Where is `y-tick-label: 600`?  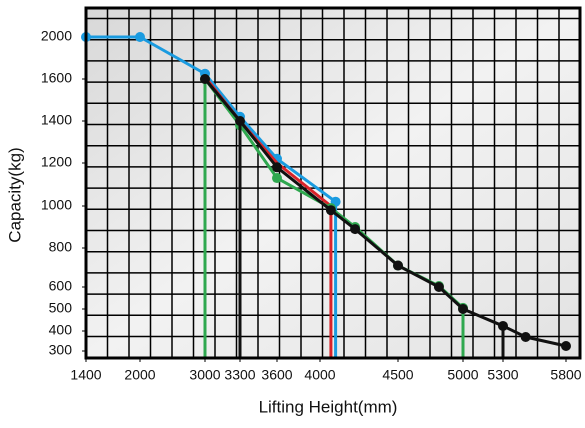
y-tick-label: 600 is located at coordinates (61, 286).